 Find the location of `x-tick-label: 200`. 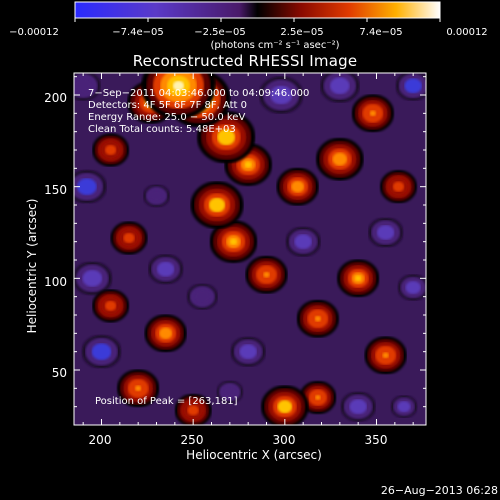

x-tick-label: 200 is located at coordinates (100, 440).